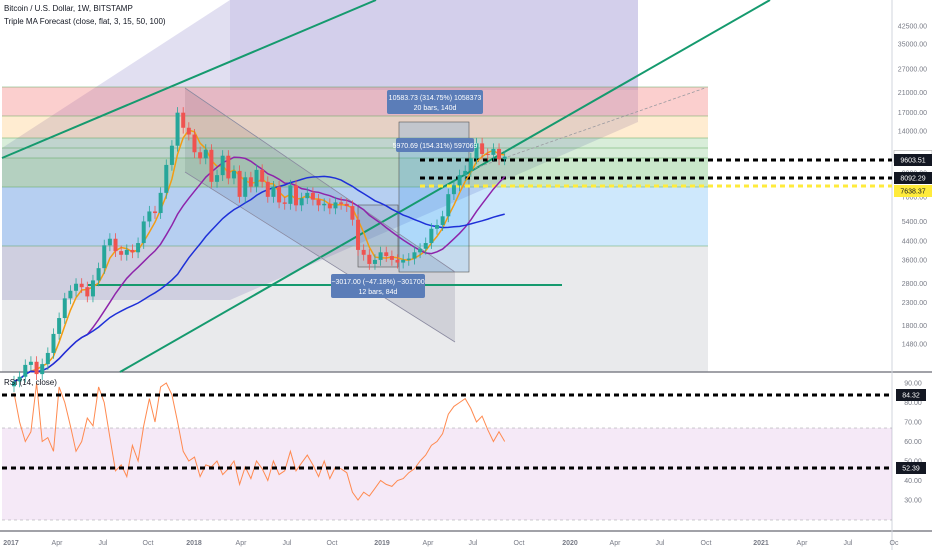  What do you see at coordinates (377, 282) in the screenshot?
I see `range-down-label-text: −3017.00 (−47.18%) −301700` at bounding box center [377, 282].